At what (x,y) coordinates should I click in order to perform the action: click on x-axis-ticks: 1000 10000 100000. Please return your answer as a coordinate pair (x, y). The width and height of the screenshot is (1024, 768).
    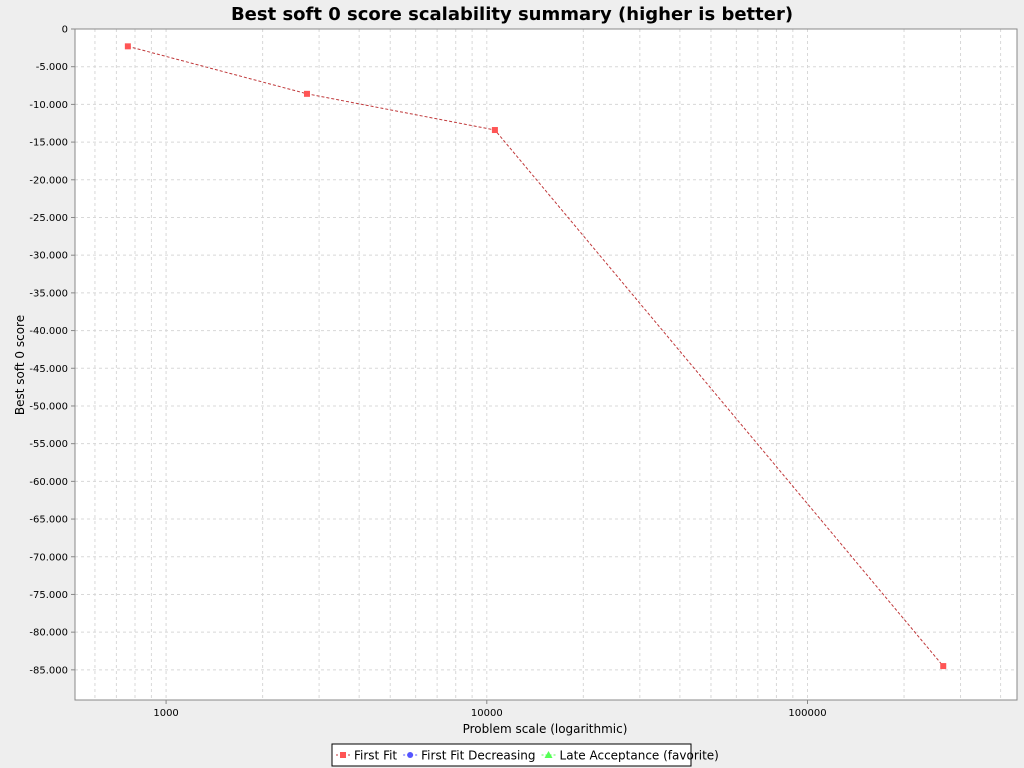
    Looking at the image, I should click on (490, 709).